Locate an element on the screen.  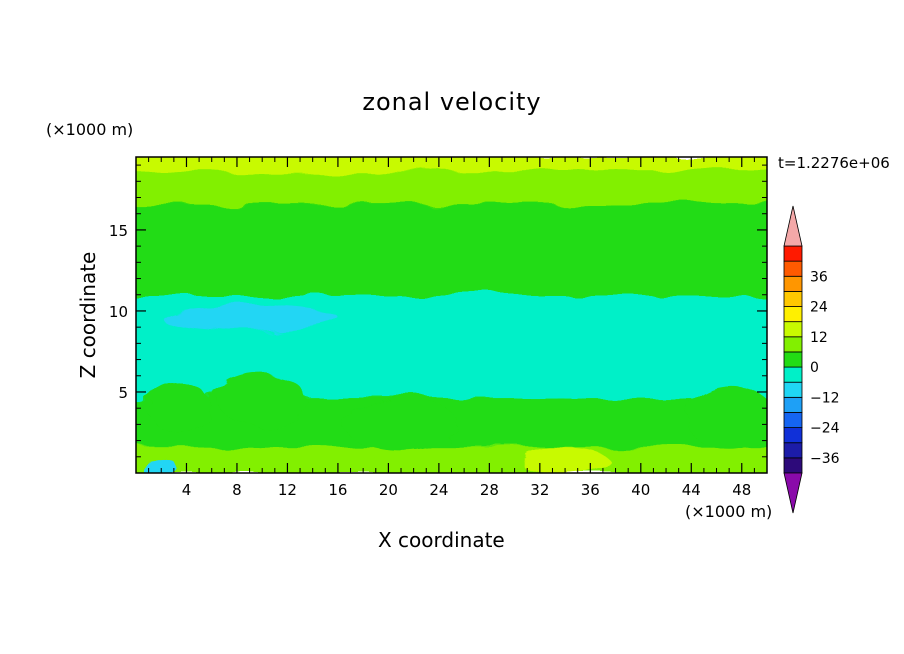
x-tick-label: 28 is located at coordinates (489, 490).